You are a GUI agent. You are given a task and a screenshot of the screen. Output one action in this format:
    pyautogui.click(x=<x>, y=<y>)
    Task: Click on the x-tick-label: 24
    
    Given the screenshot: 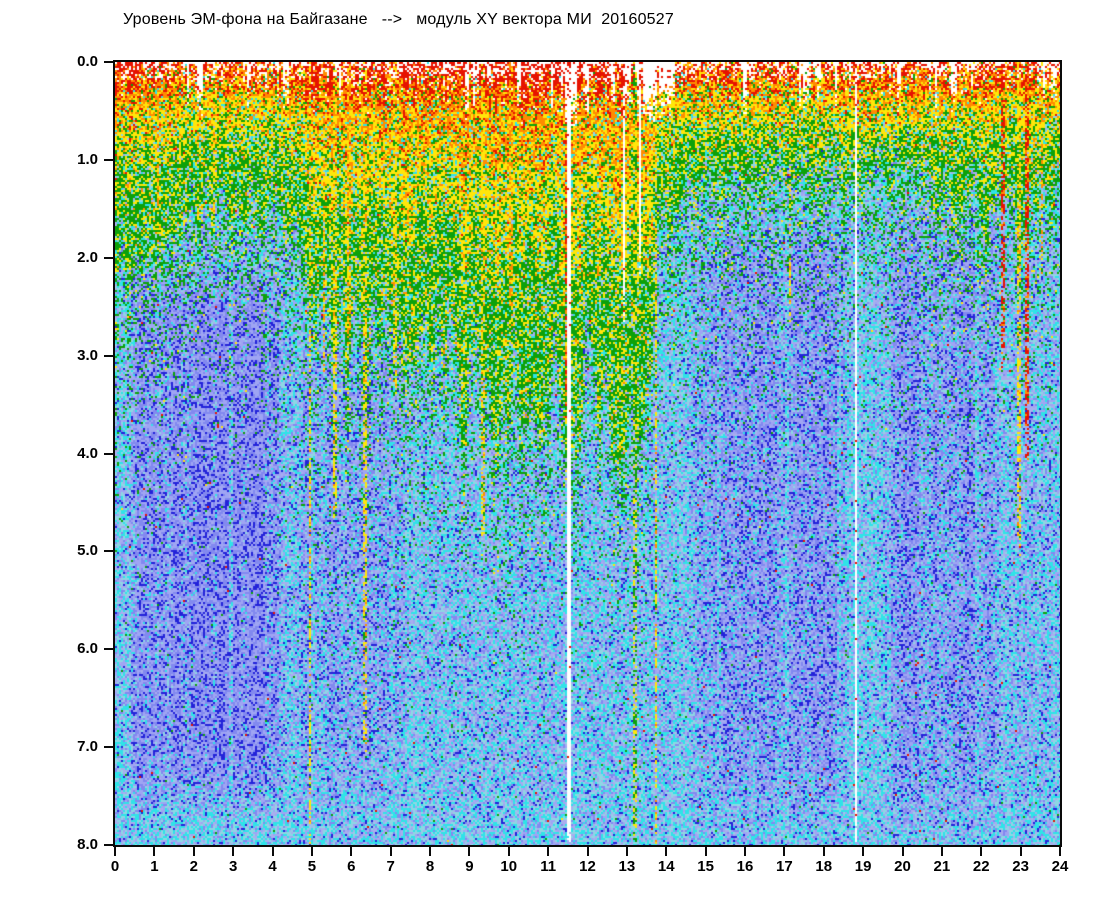 What is the action you would take?
    pyautogui.click(x=1060, y=866)
    